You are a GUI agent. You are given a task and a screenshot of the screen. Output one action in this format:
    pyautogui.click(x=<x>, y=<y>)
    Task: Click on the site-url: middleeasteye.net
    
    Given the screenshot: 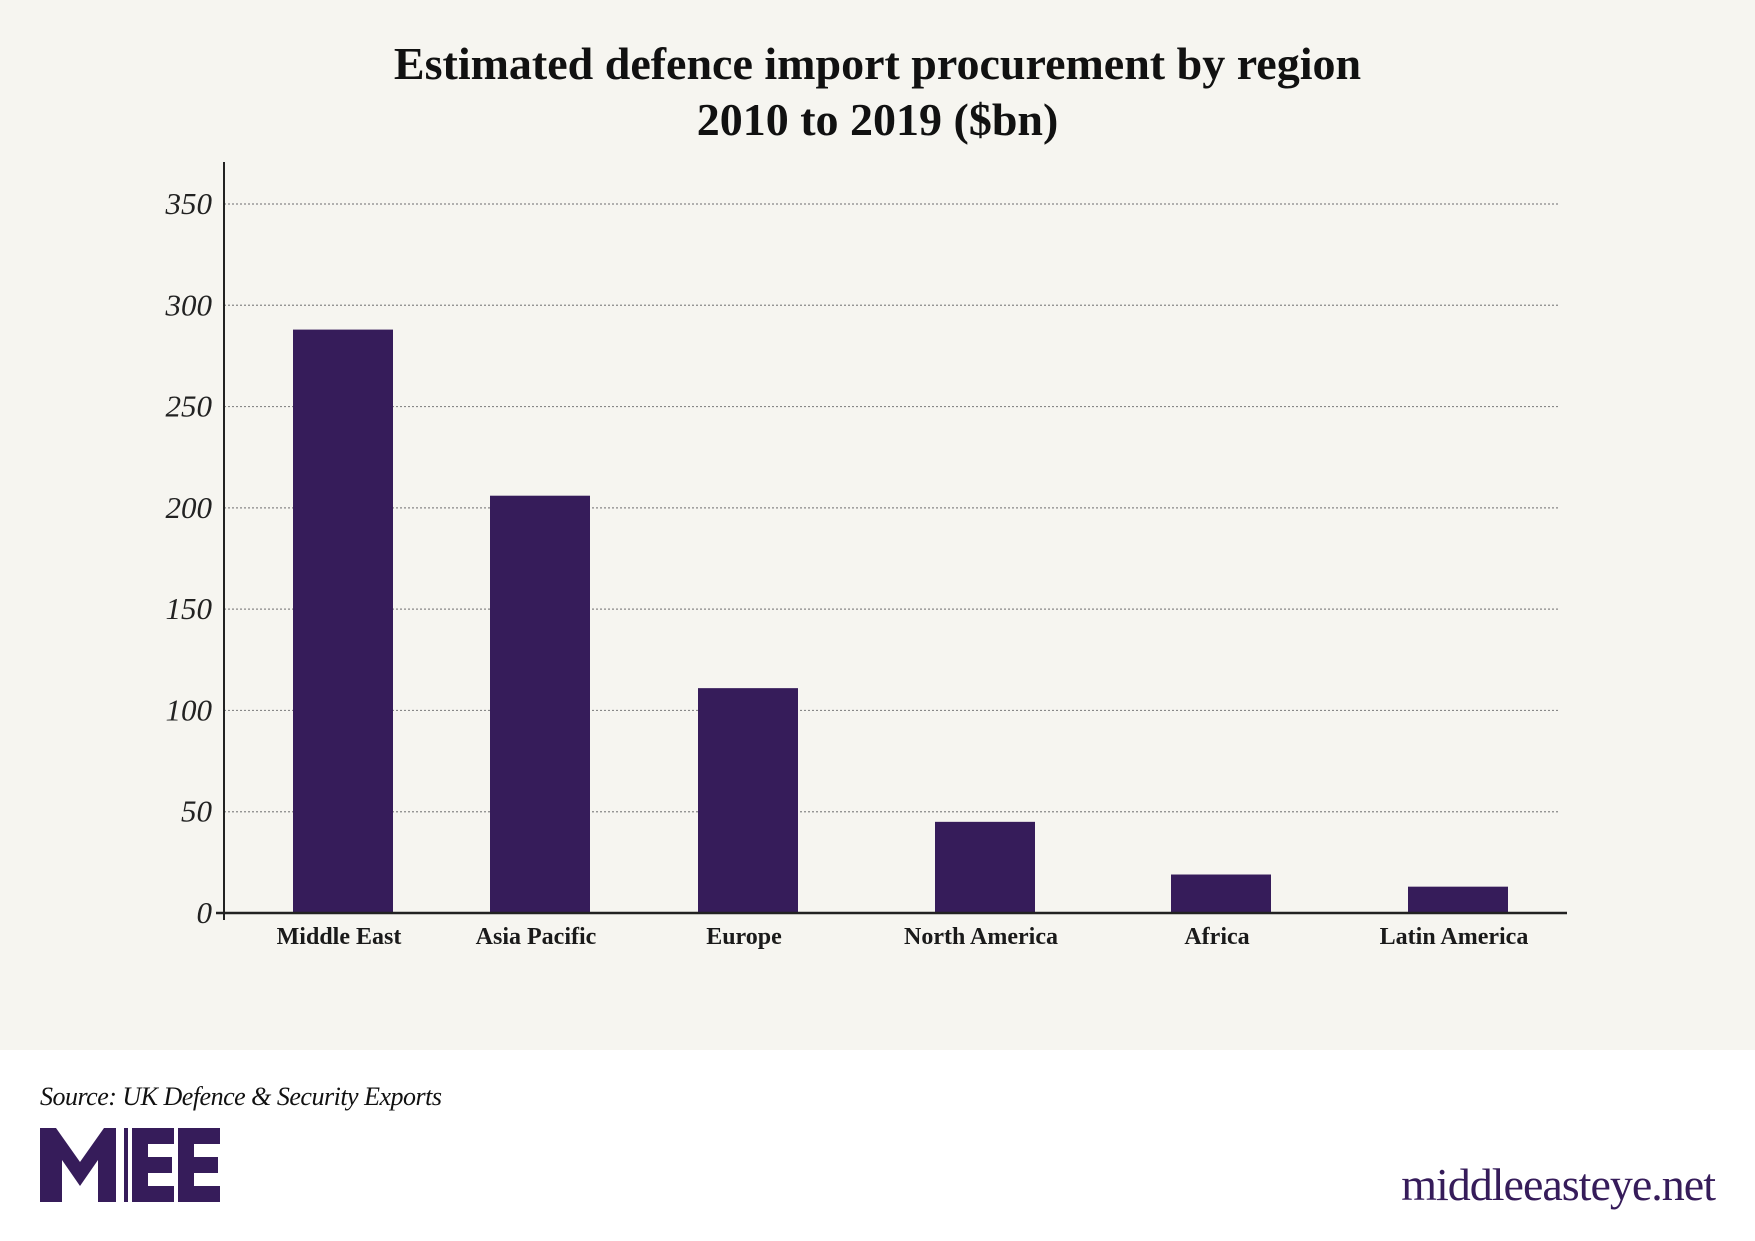 What is the action you would take?
    pyautogui.click(x=1558, y=1184)
    